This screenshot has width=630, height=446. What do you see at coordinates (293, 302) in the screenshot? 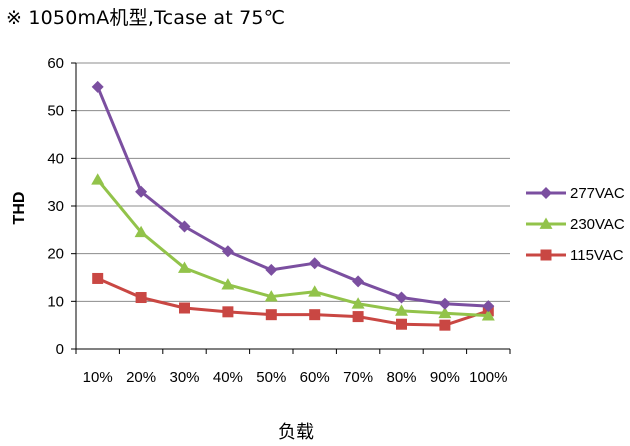
I see `series-line-115VAC` at bounding box center [293, 302].